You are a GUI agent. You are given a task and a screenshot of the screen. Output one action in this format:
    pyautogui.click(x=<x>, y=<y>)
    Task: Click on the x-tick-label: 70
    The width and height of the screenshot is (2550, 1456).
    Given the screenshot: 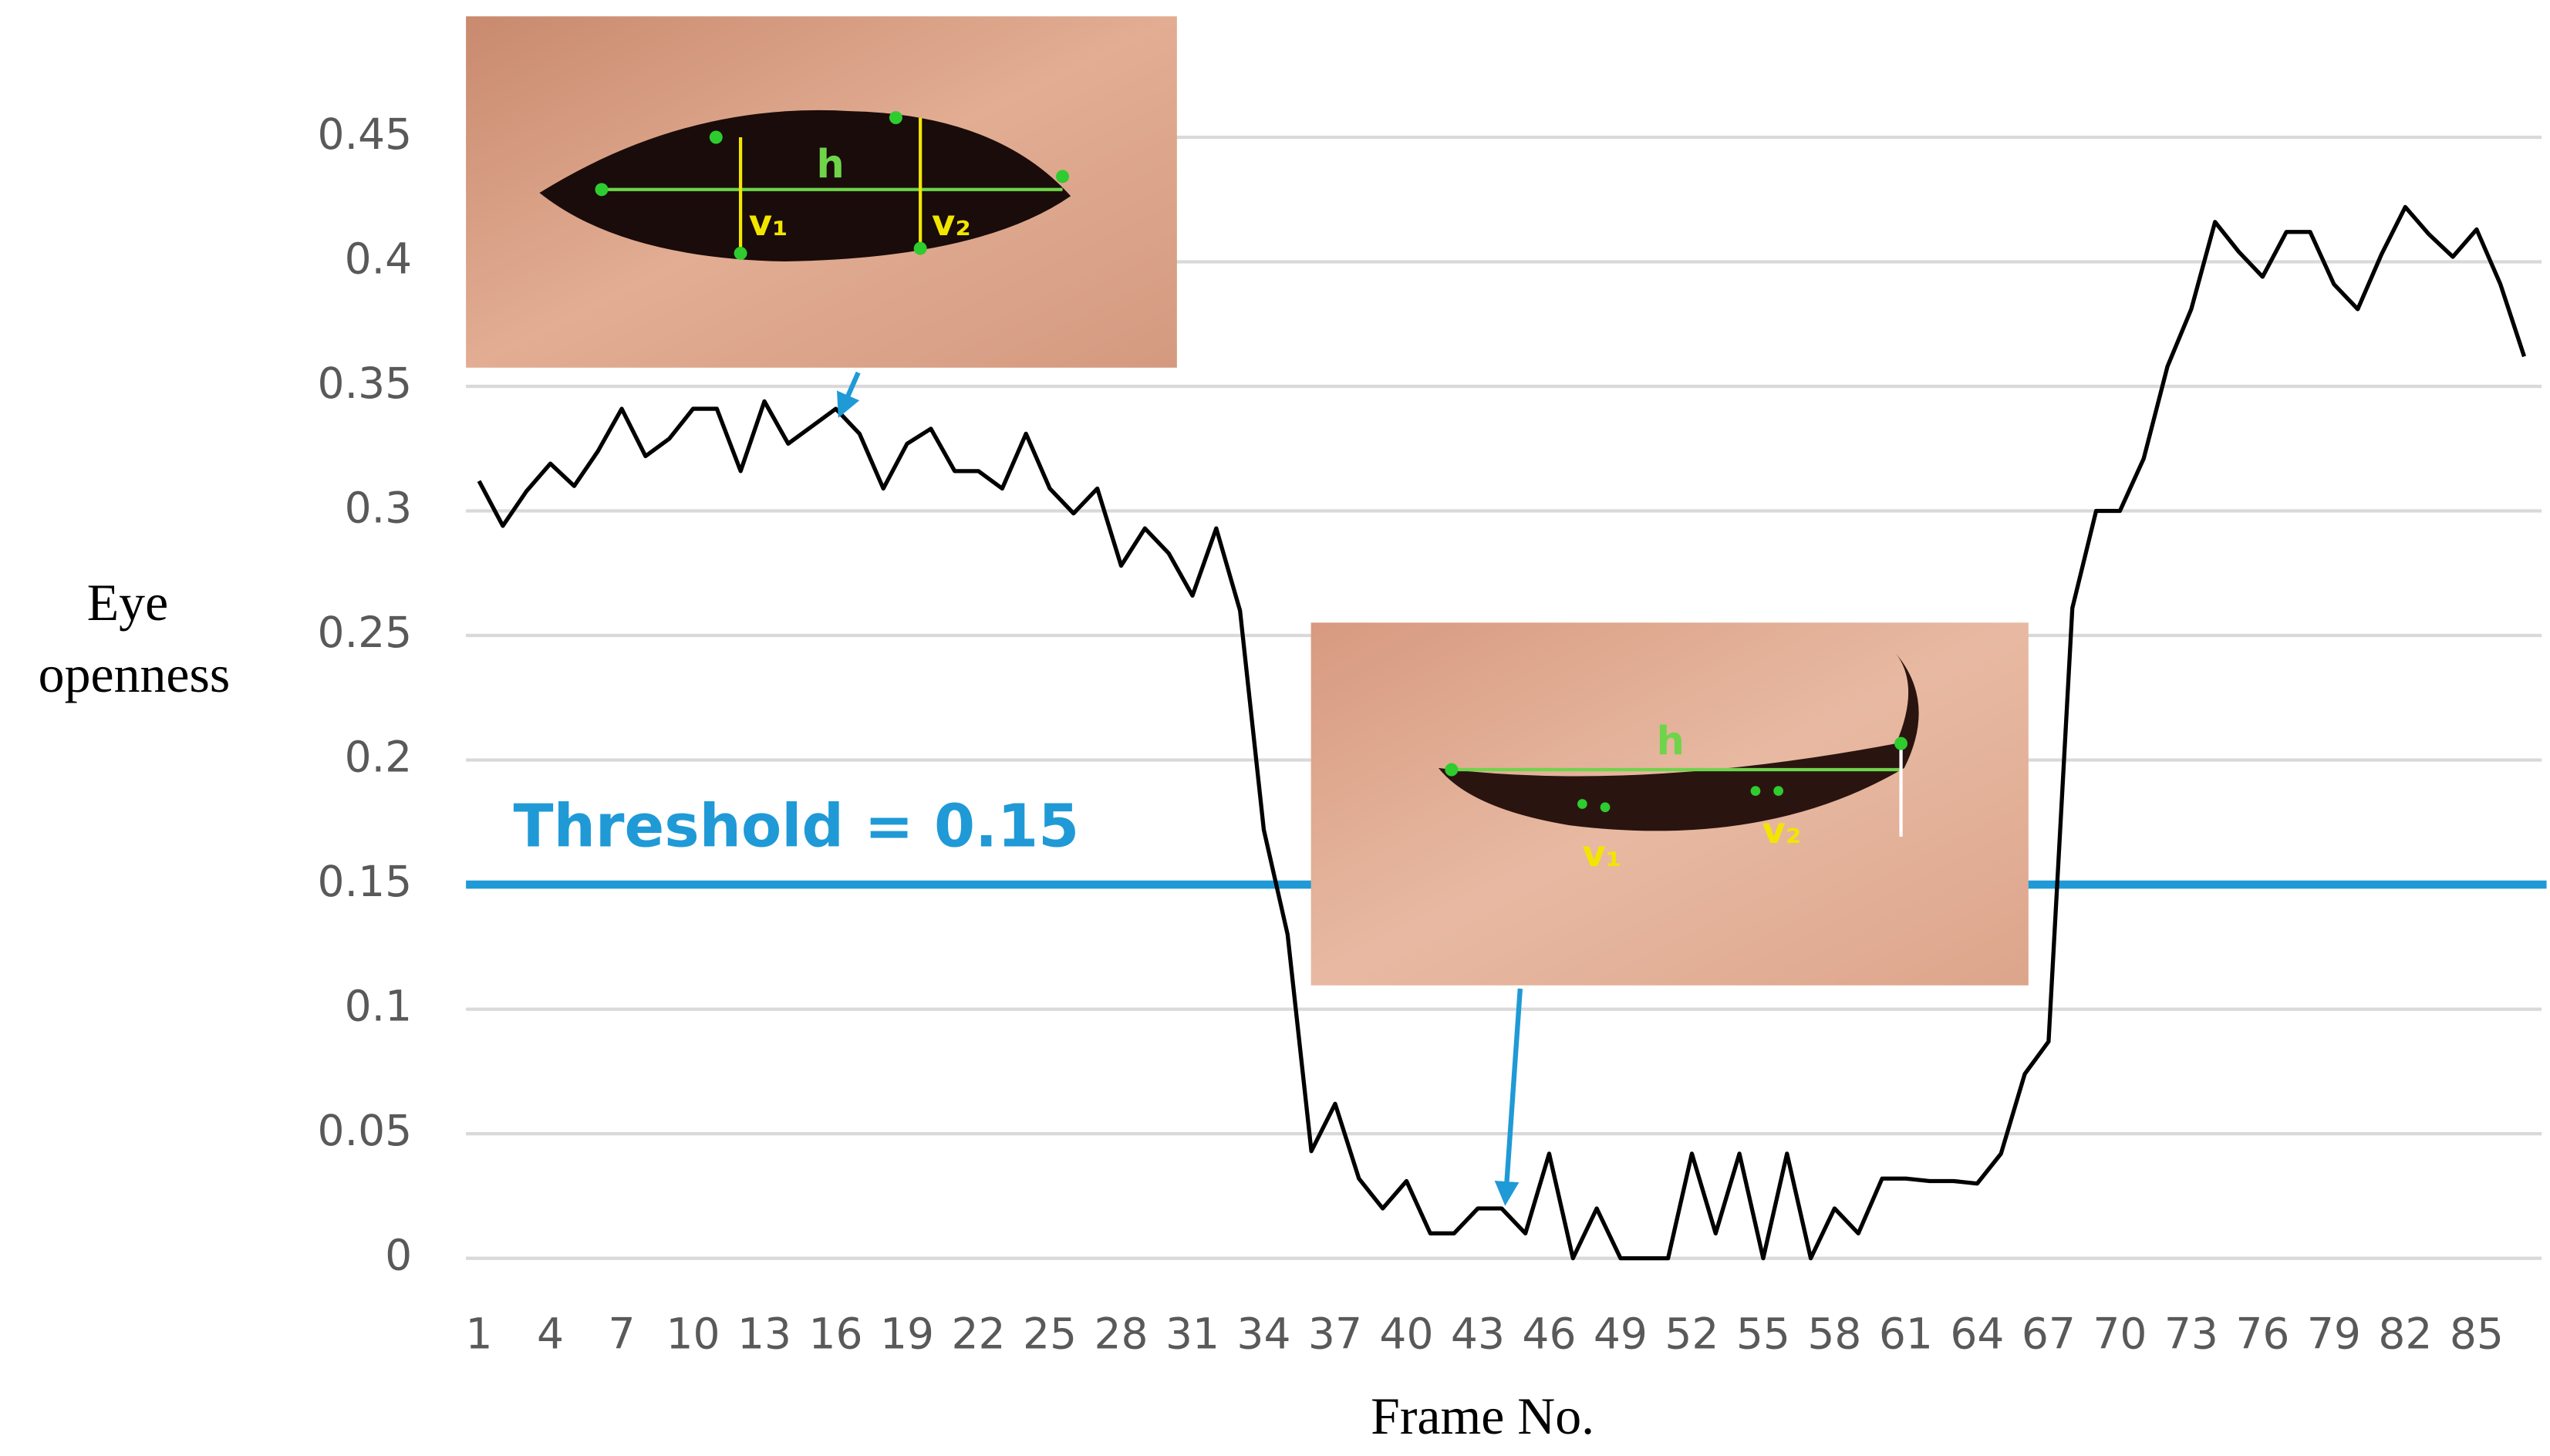 What is the action you would take?
    pyautogui.click(x=2120, y=1334)
    